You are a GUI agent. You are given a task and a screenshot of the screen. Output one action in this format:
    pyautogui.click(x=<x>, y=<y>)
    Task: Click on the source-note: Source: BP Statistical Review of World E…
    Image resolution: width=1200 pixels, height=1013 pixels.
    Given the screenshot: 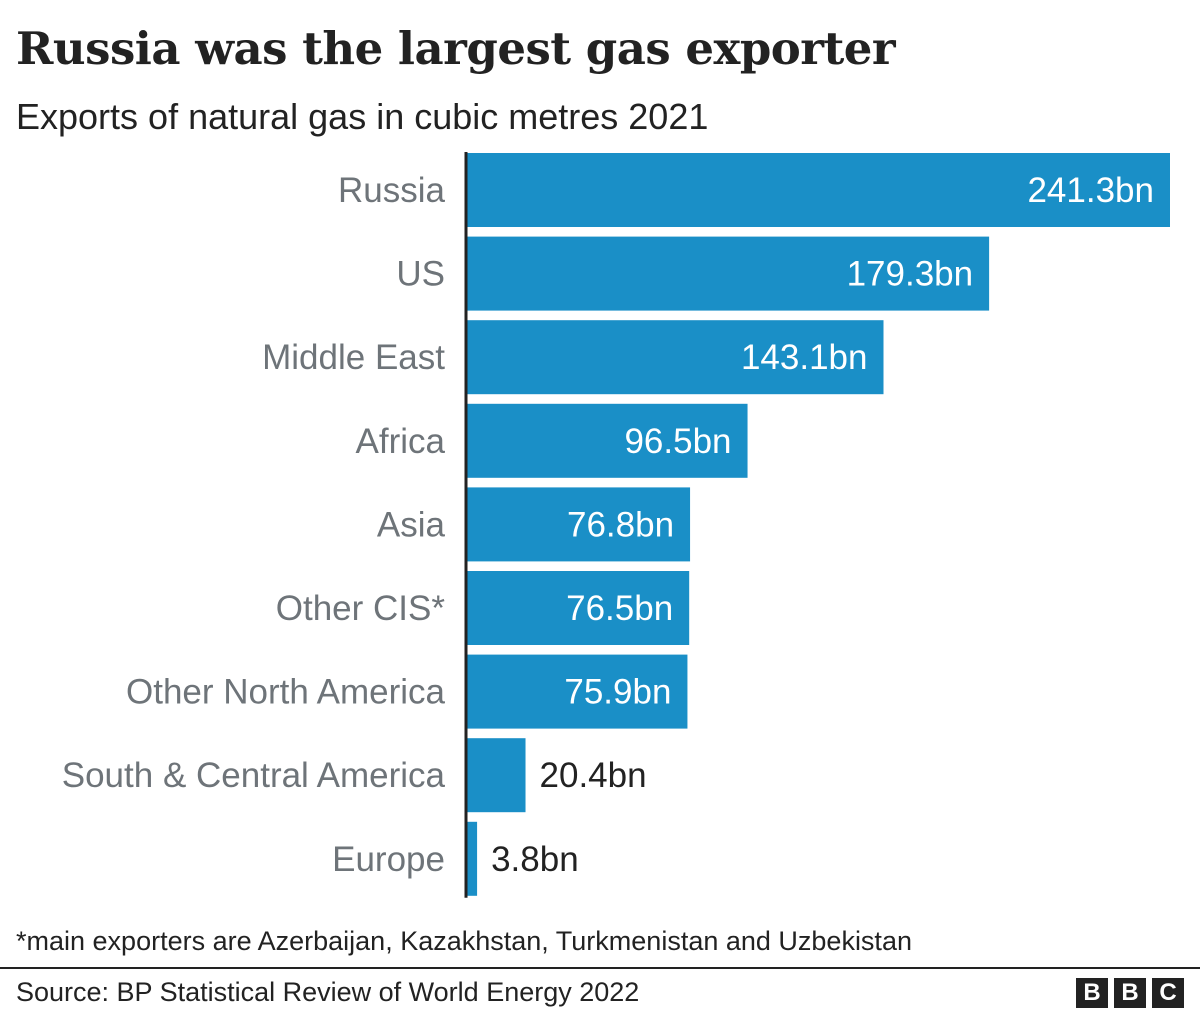 What is the action you would take?
    pyautogui.click(x=328, y=992)
    